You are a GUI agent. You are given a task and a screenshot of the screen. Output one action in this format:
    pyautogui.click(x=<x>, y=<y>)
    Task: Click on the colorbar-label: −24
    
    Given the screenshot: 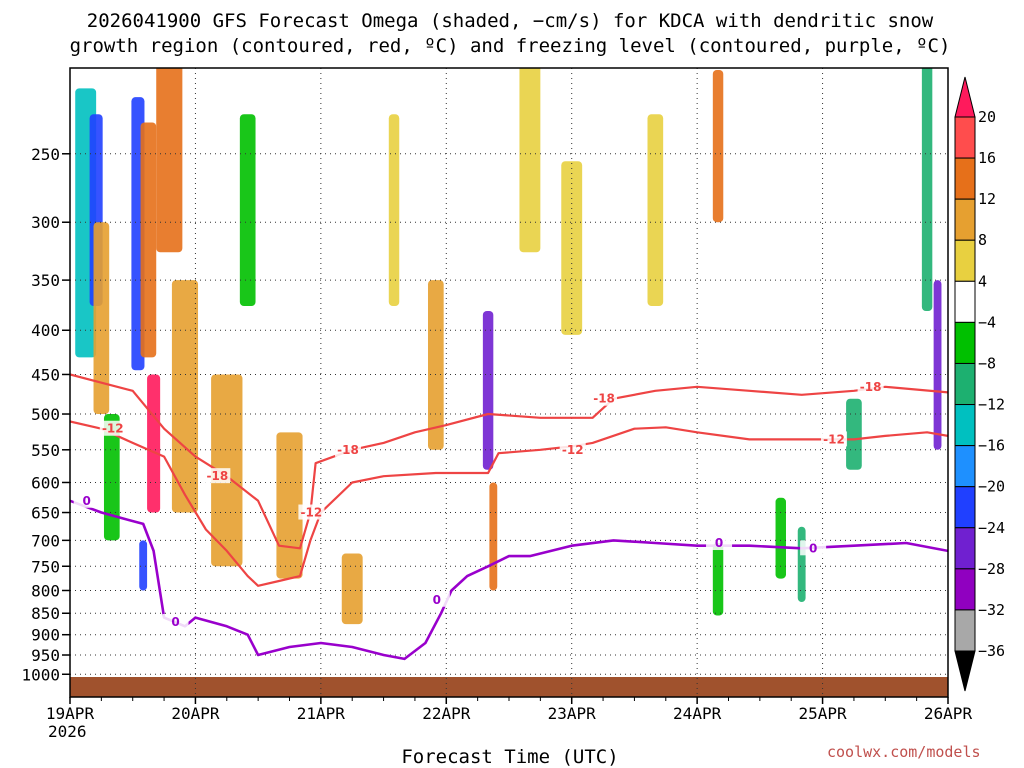 What is the action you would take?
    pyautogui.click(x=991, y=528)
    